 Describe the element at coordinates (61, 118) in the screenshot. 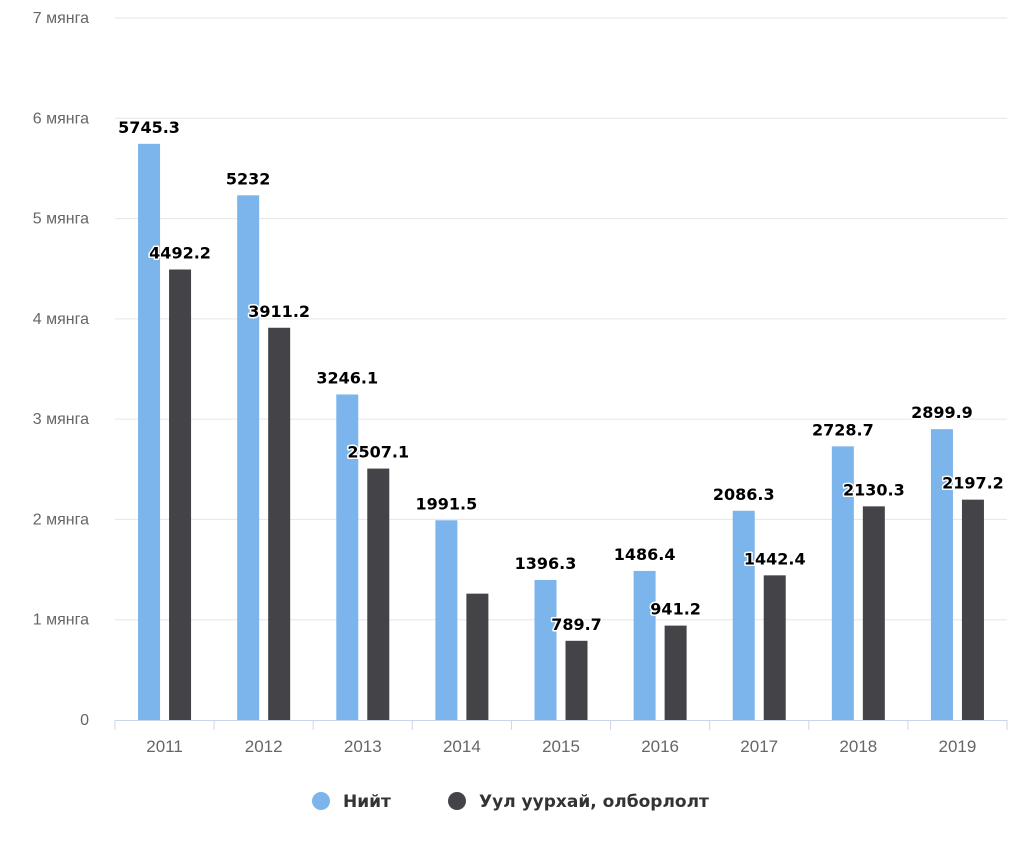

I see `y-tick-label: 6 мянга` at that location.